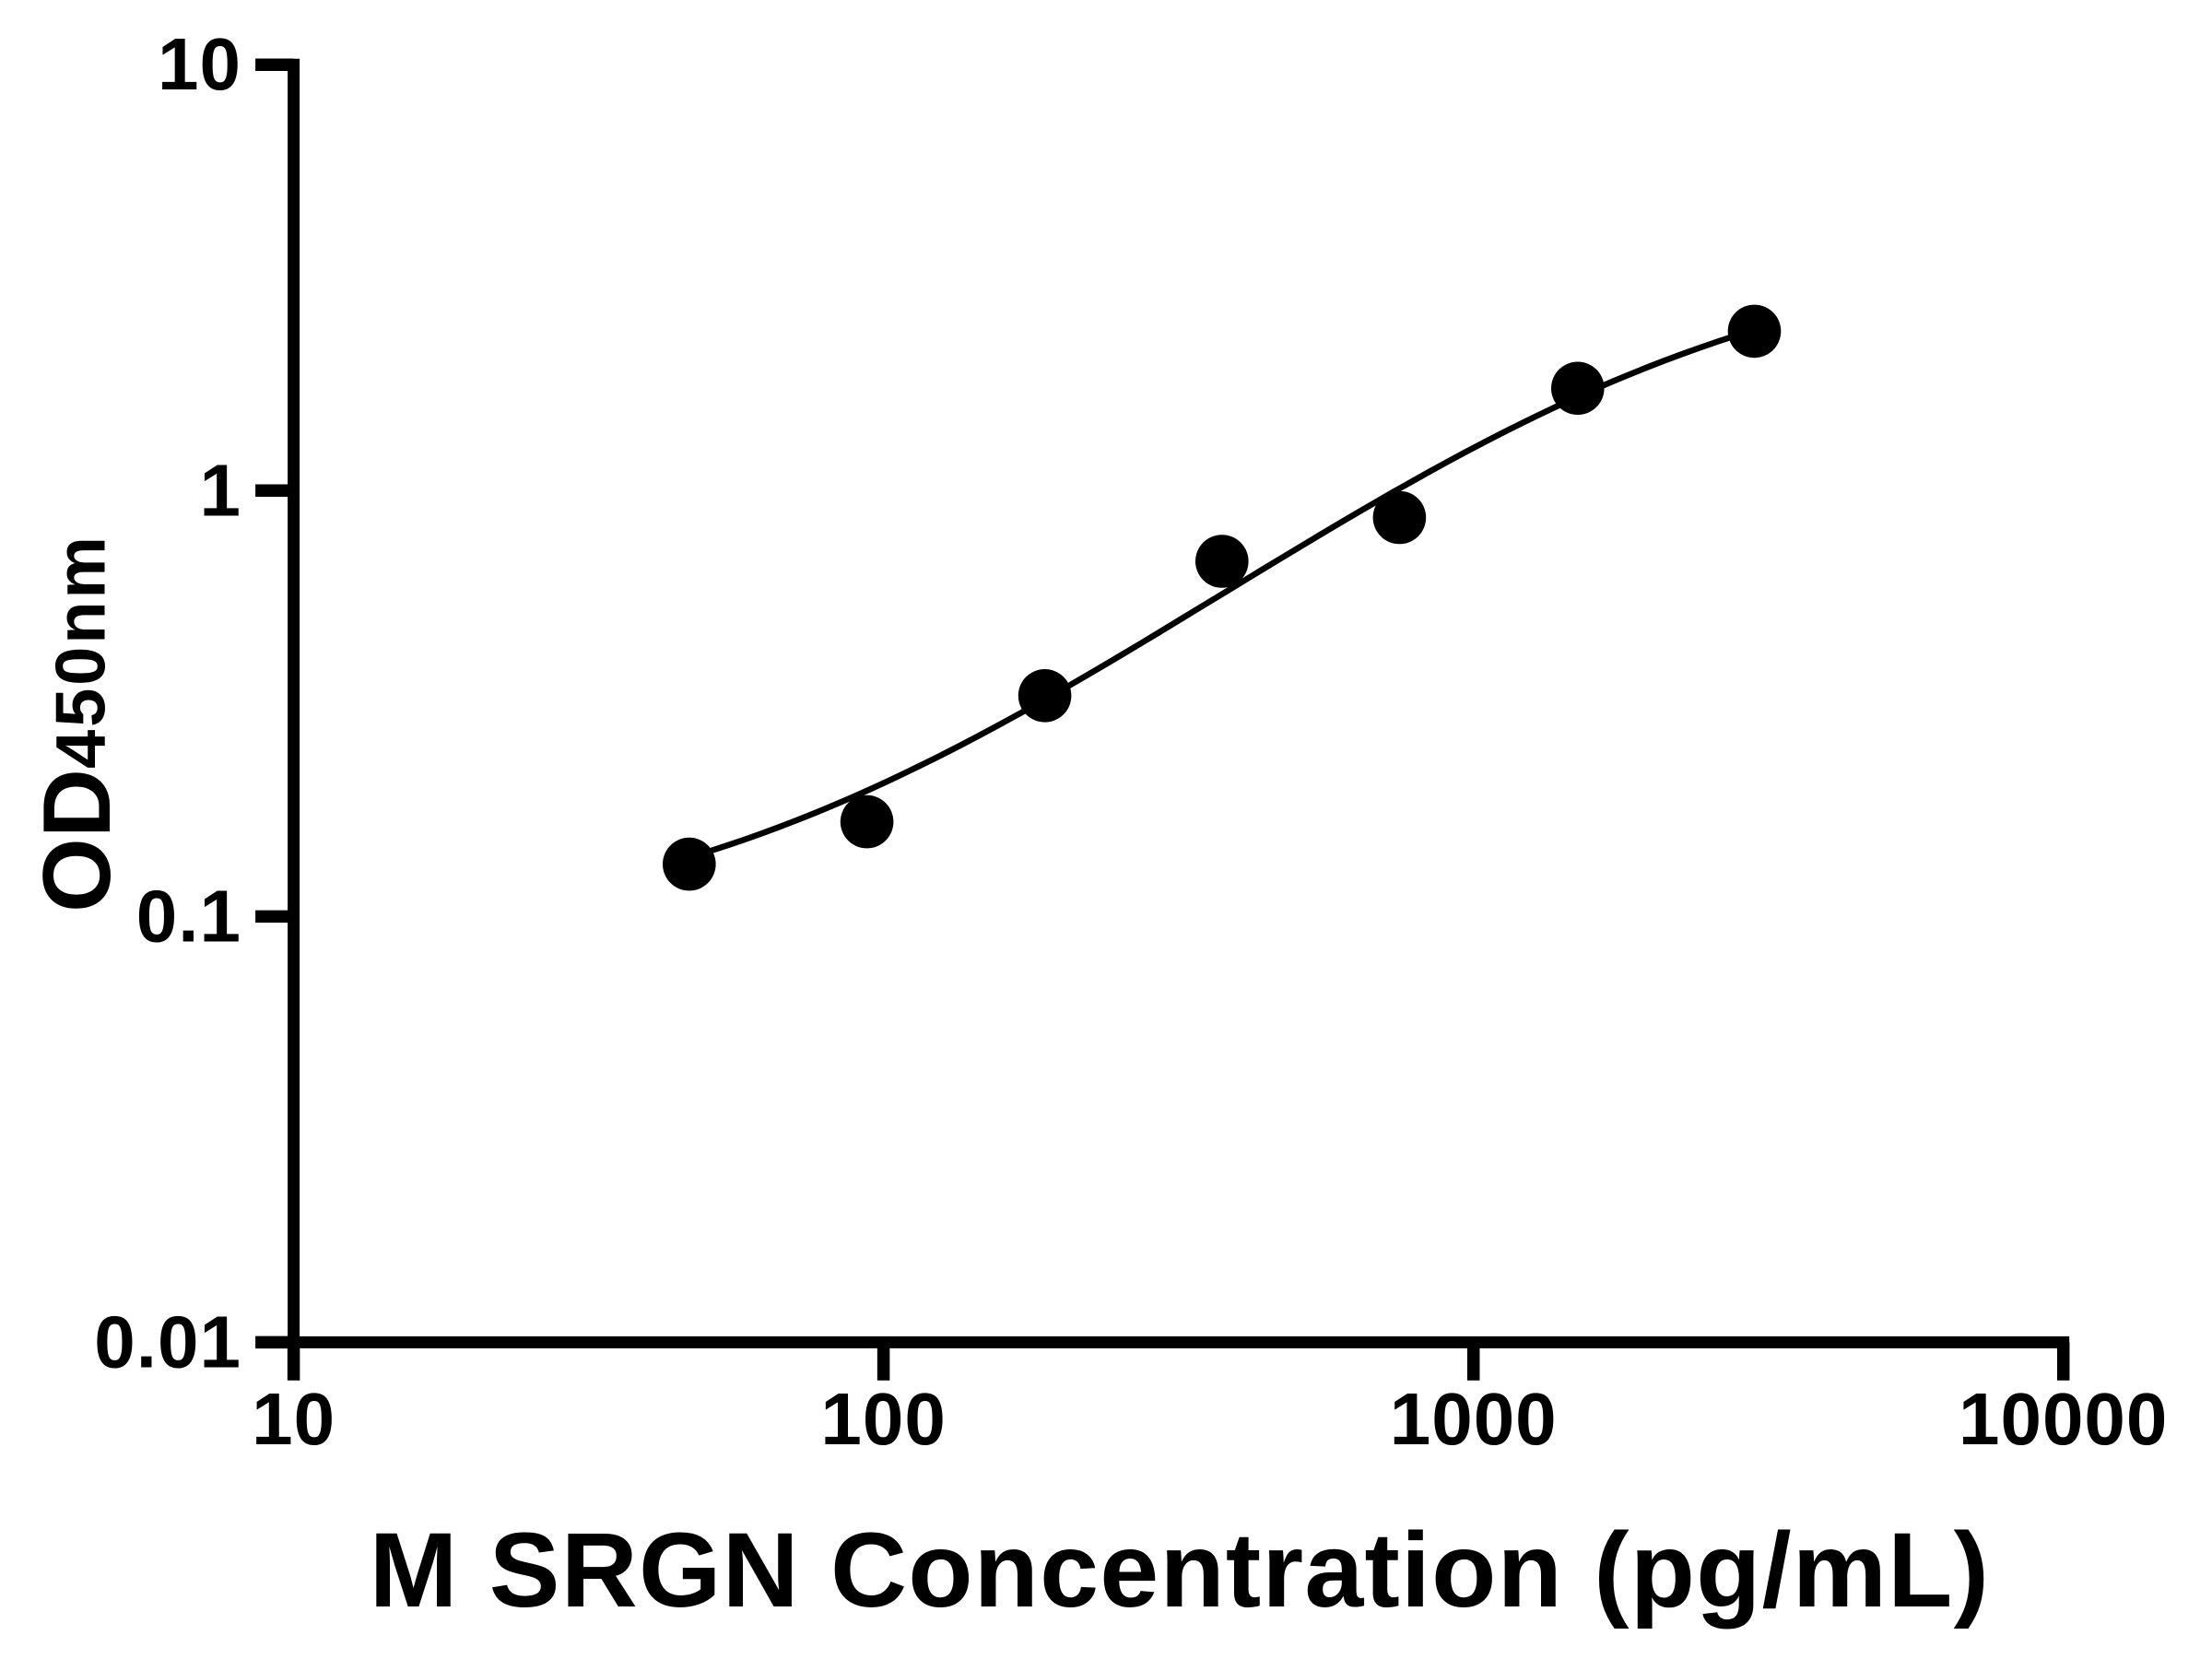  I want to click on svg-text: 100, so click(883, 1419).